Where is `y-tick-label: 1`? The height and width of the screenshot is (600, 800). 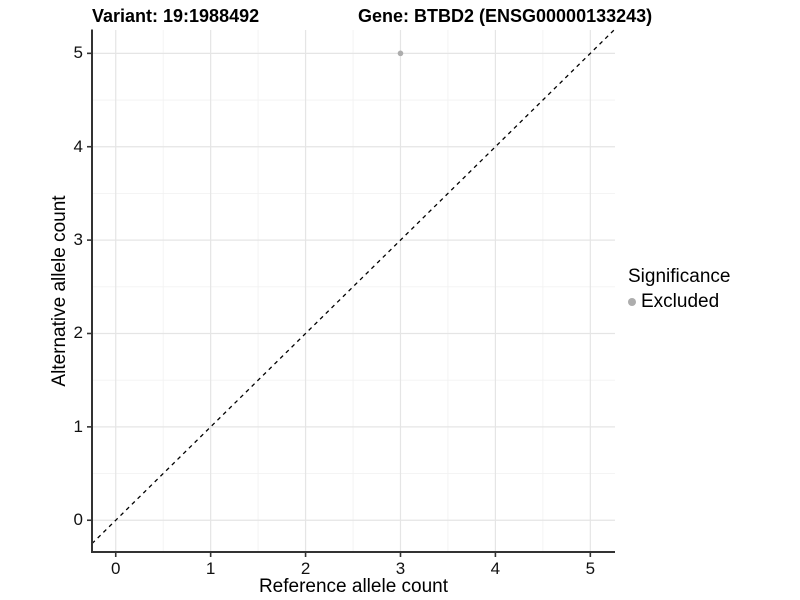
y-tick-label: 1 is located at coordinates (78, 426).